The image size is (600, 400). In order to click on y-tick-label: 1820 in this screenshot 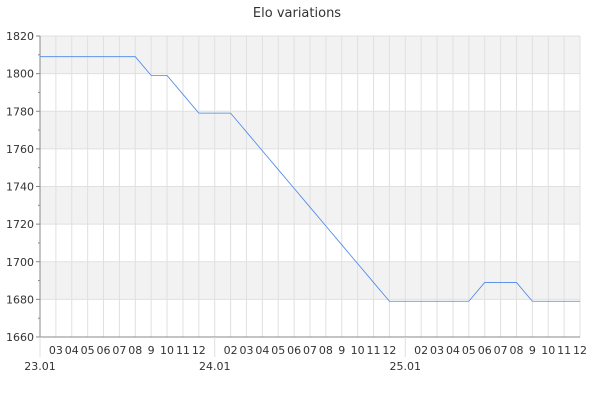, I will do `click(20, 36)`.